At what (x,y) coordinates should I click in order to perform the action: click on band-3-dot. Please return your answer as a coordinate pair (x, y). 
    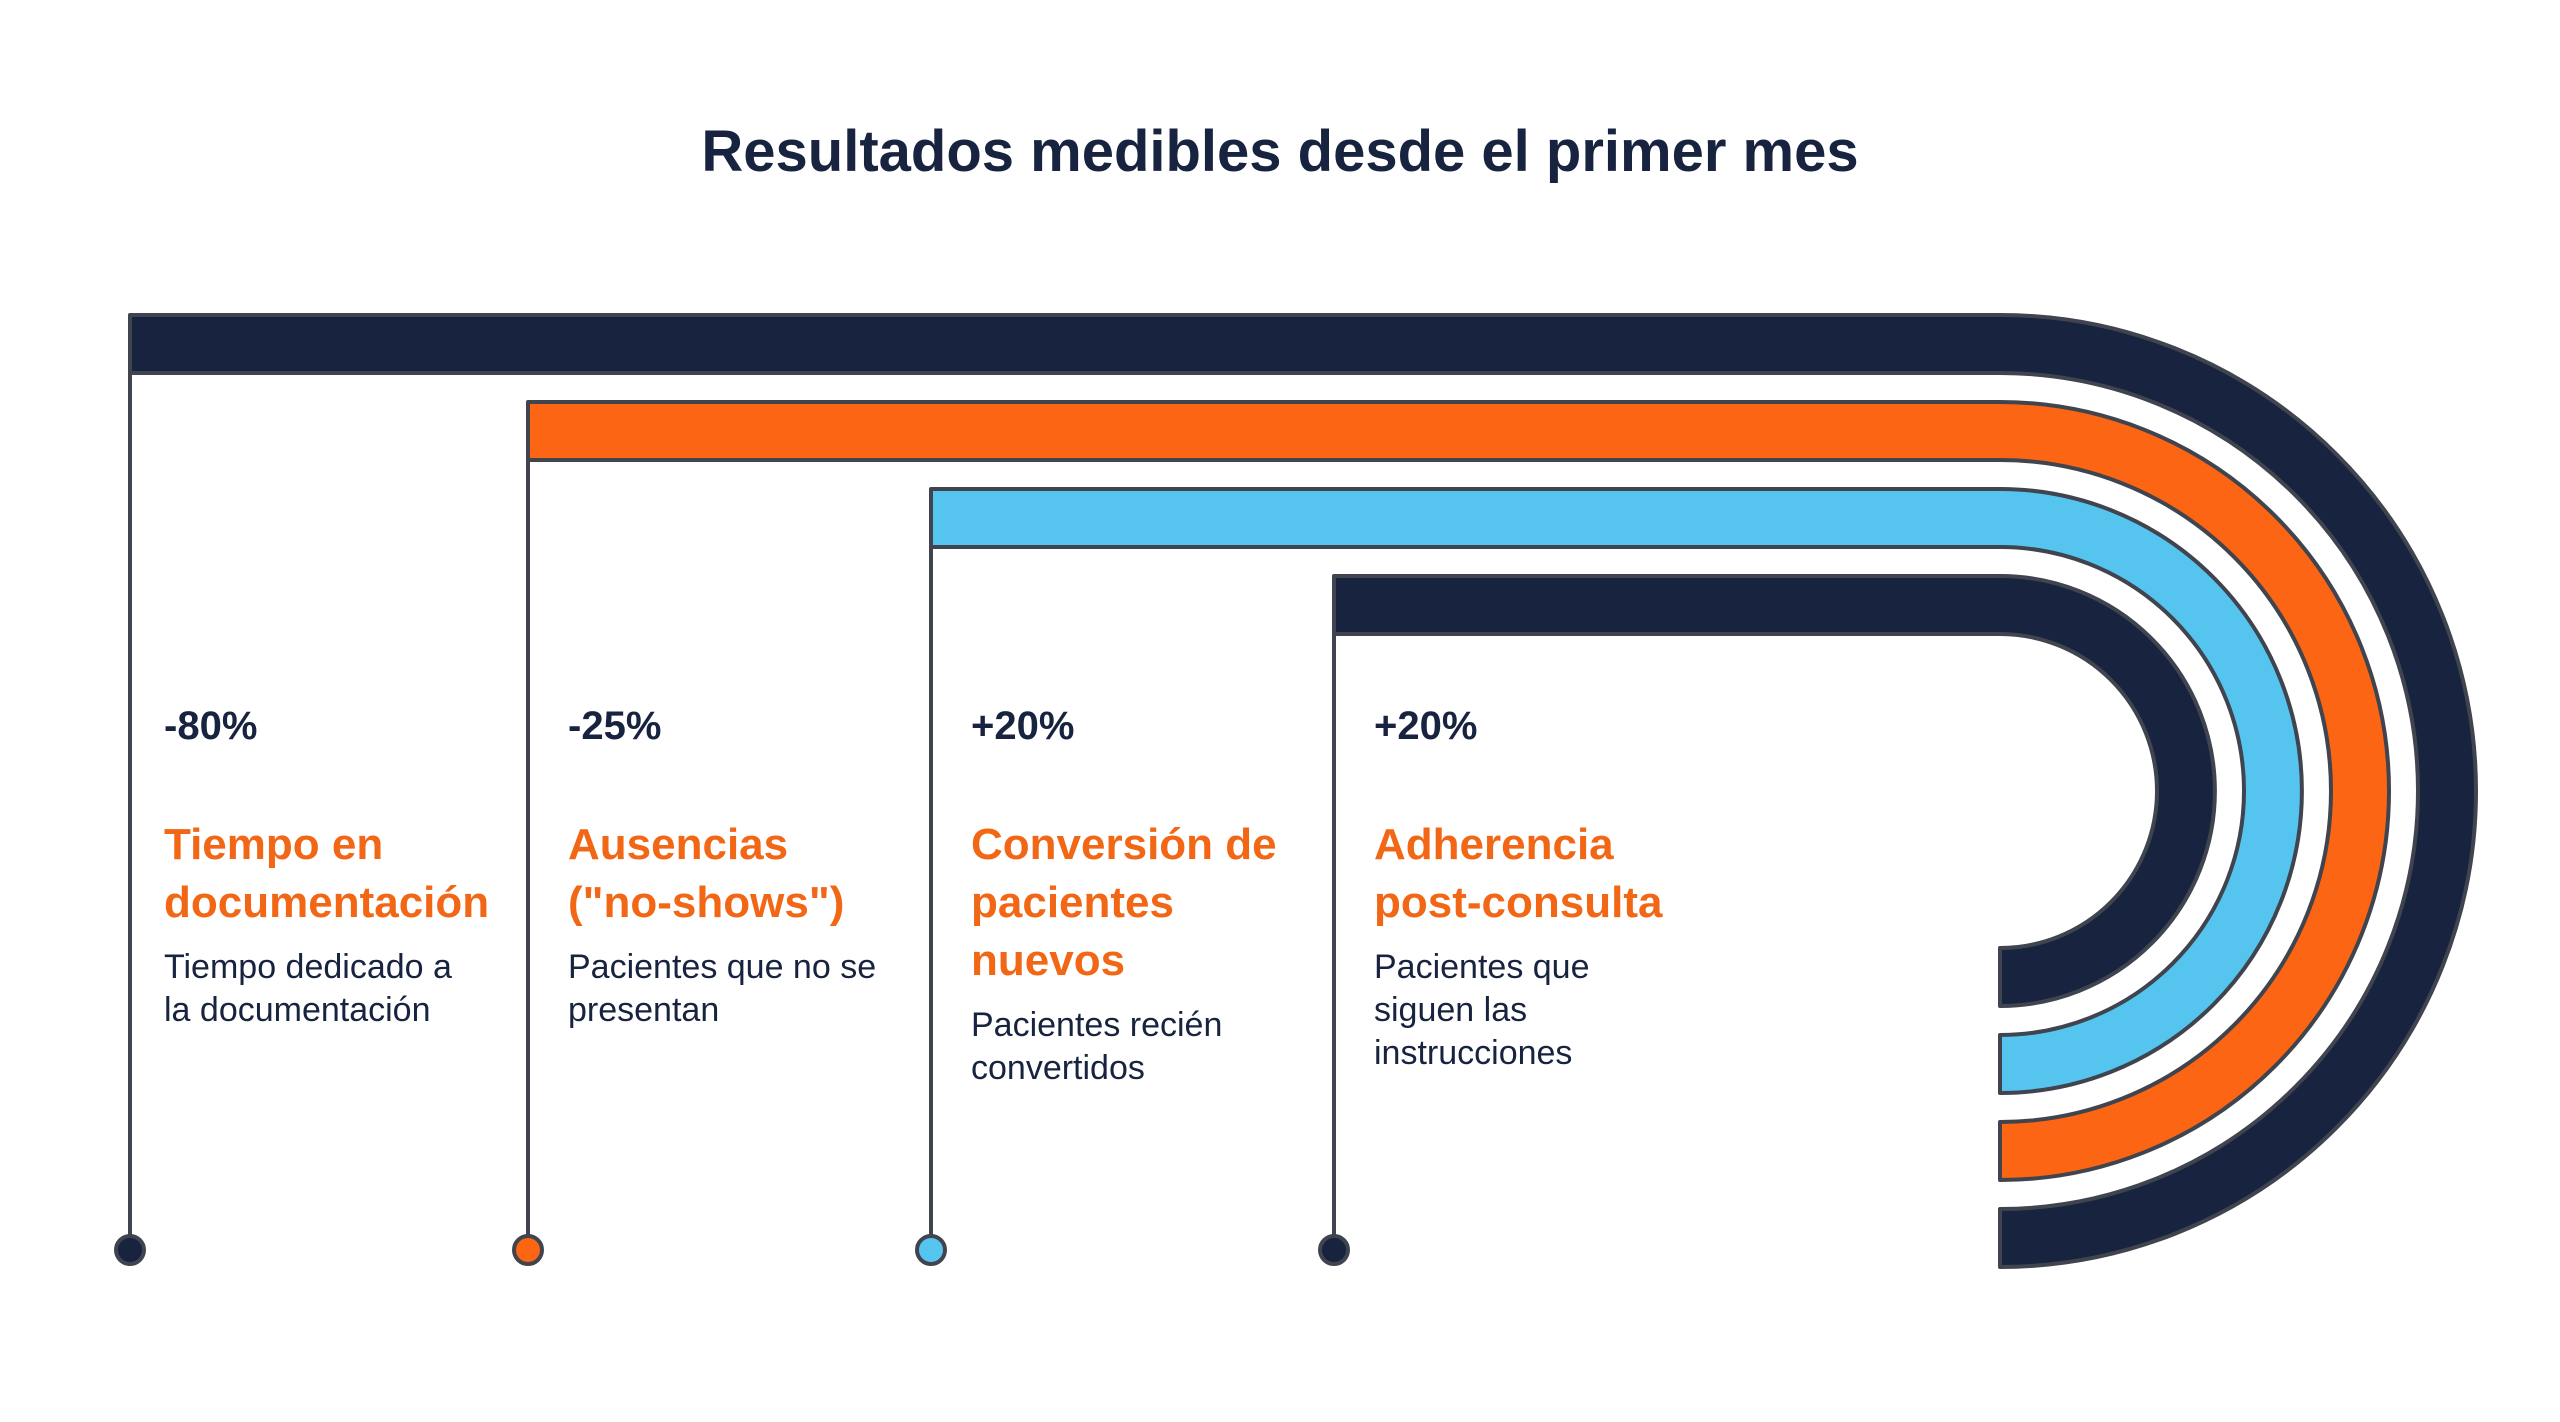
    Looking at the image, I should click on (931, 1250).